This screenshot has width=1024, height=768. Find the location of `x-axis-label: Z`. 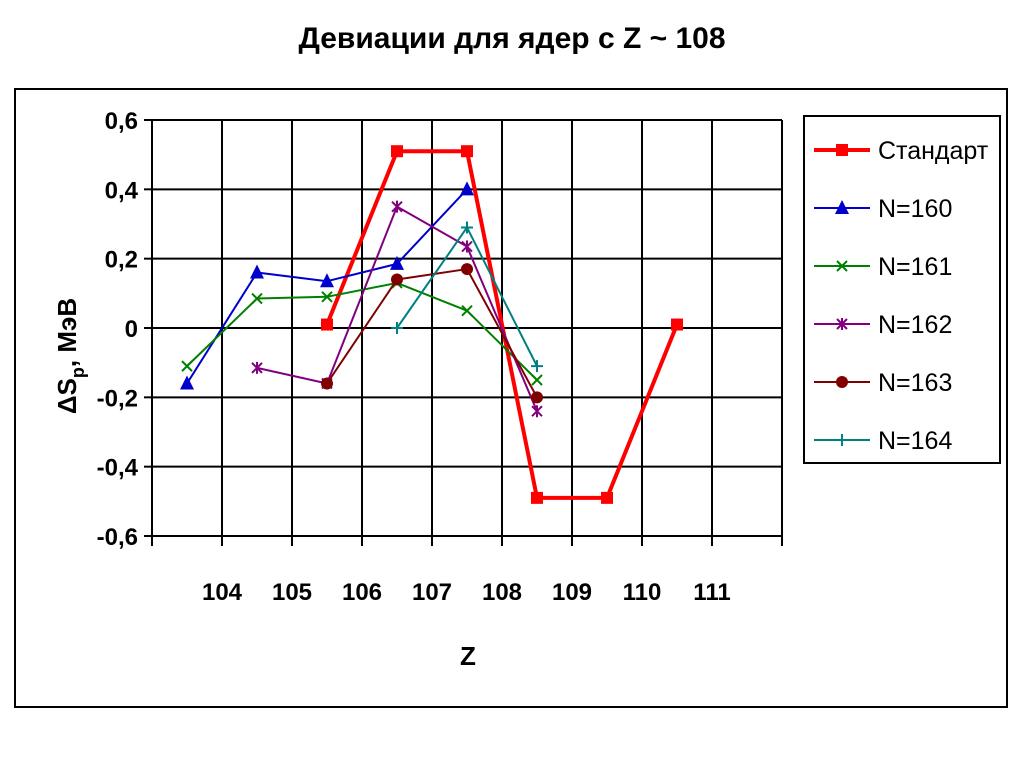

x-axis-label: Z is located at coordinates (468, 656).